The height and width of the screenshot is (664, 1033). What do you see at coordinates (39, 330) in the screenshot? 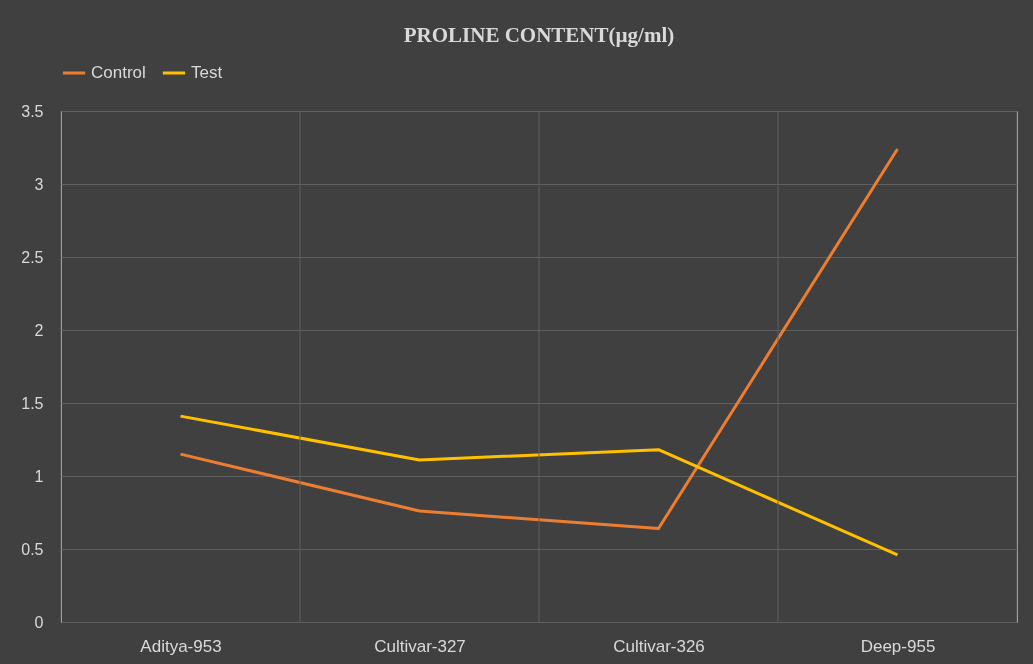
I see `y-tick-label: 2` at bounding box center [39, 330].